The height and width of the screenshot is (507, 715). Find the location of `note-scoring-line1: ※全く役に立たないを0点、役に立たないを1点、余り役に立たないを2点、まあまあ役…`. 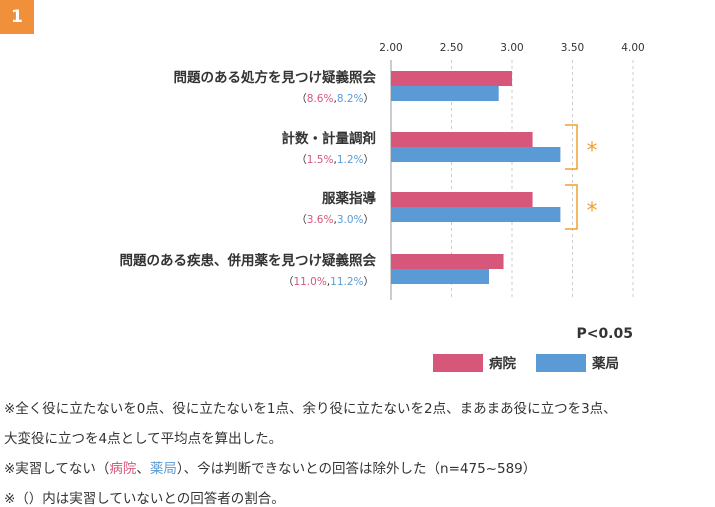

note-scoring-line1: ※全く役に立たないを0点、役に立たないを1点、余り役に立たないを2点、まあまあ役… is located at coordinates (310, 409).